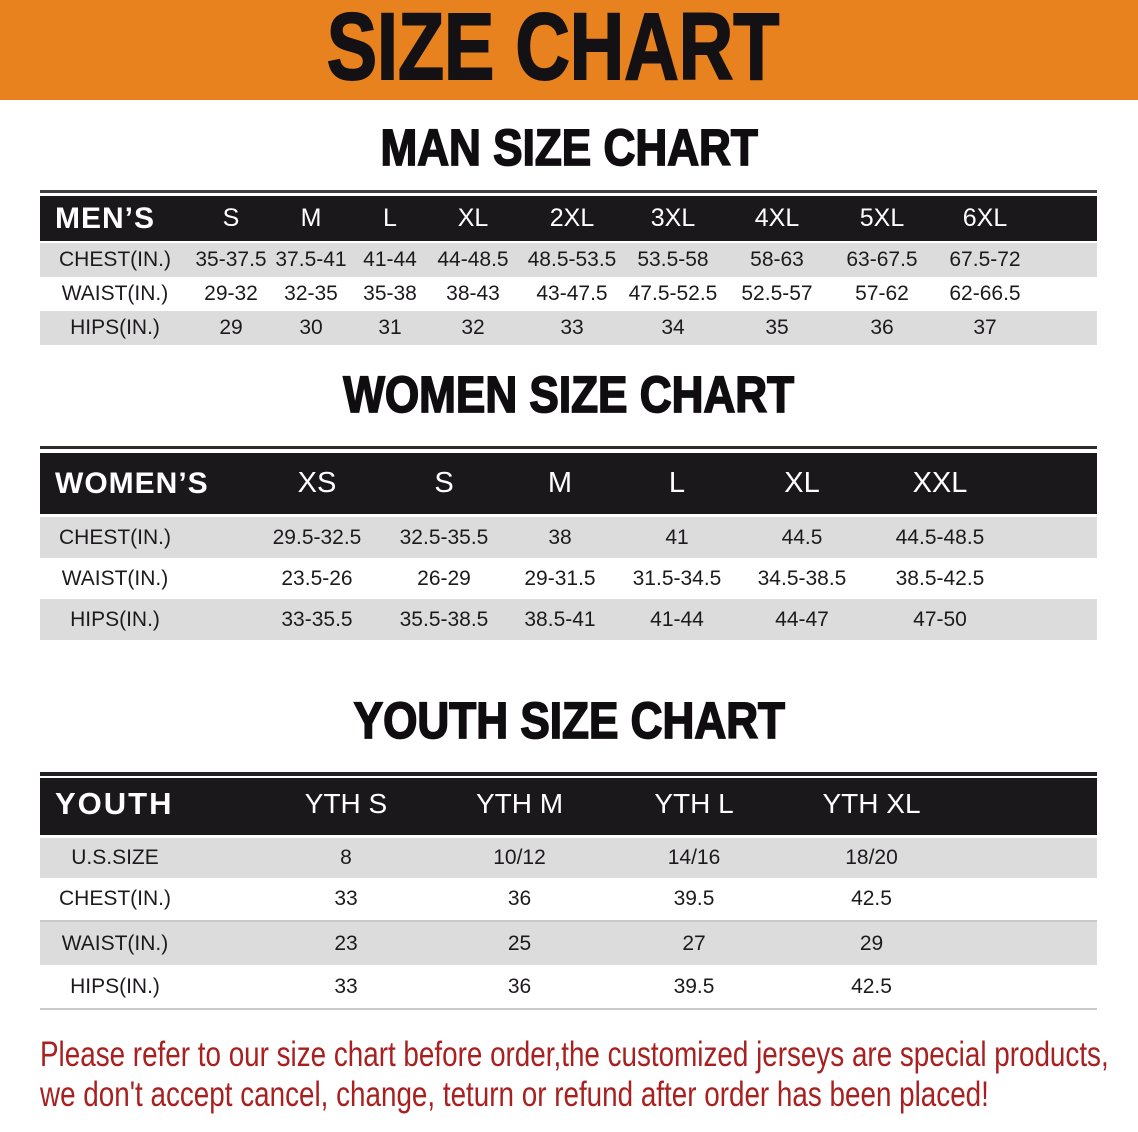 This screenshot has width=1138, height=1132. Describe the element at coordinates (940, 485) in the screenshot. I see `size-header-cell: XXL` at that location.